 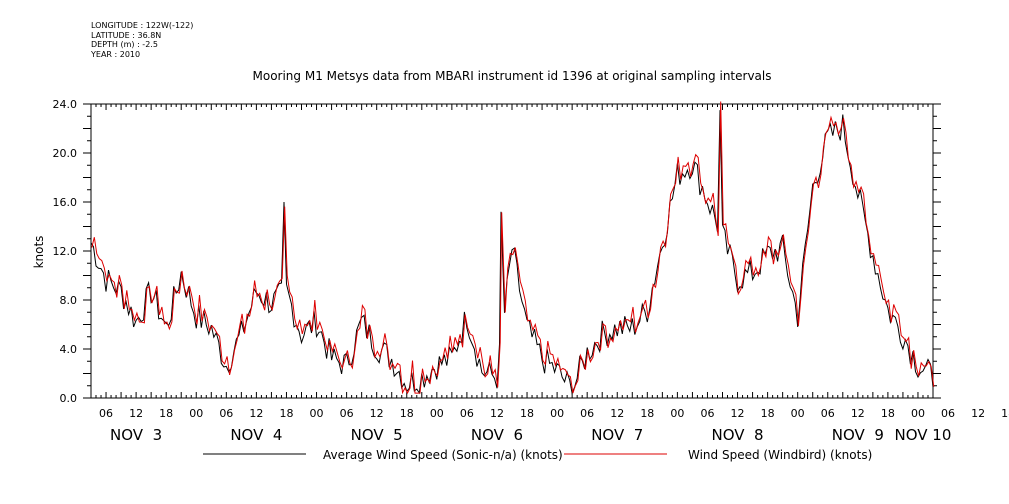 I want to click on day-label: NOV 10, so click(x=923, y=435).